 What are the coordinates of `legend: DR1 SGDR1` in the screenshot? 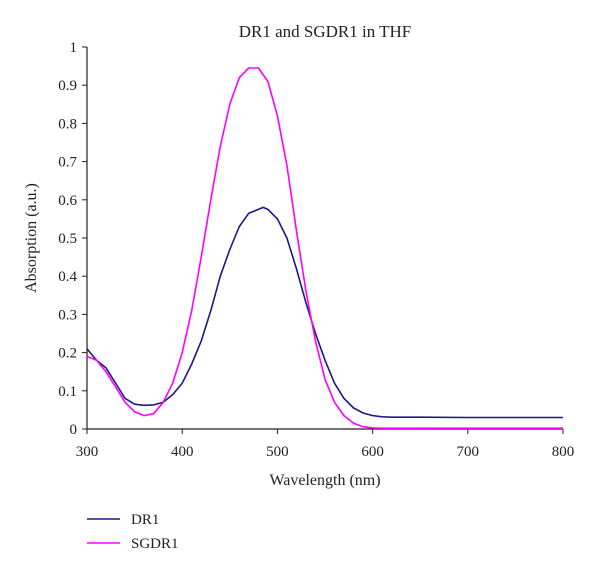 It's located at (133, 532).